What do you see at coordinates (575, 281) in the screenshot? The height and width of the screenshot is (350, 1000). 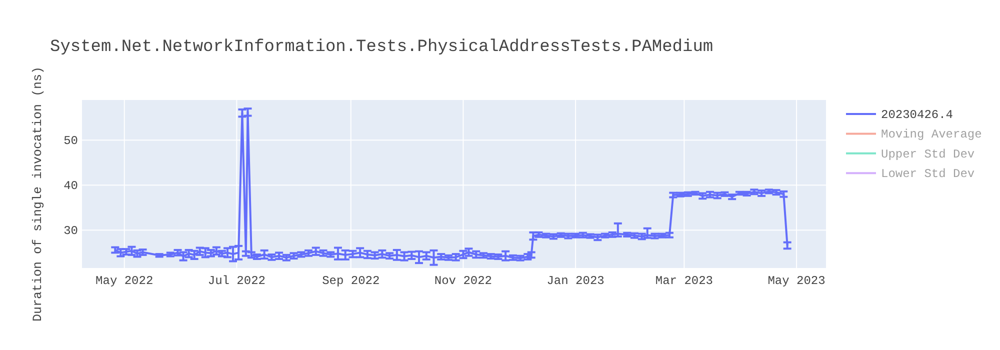 I see `x-tick-label: Jan 2023` at bounding box center [575, 281].